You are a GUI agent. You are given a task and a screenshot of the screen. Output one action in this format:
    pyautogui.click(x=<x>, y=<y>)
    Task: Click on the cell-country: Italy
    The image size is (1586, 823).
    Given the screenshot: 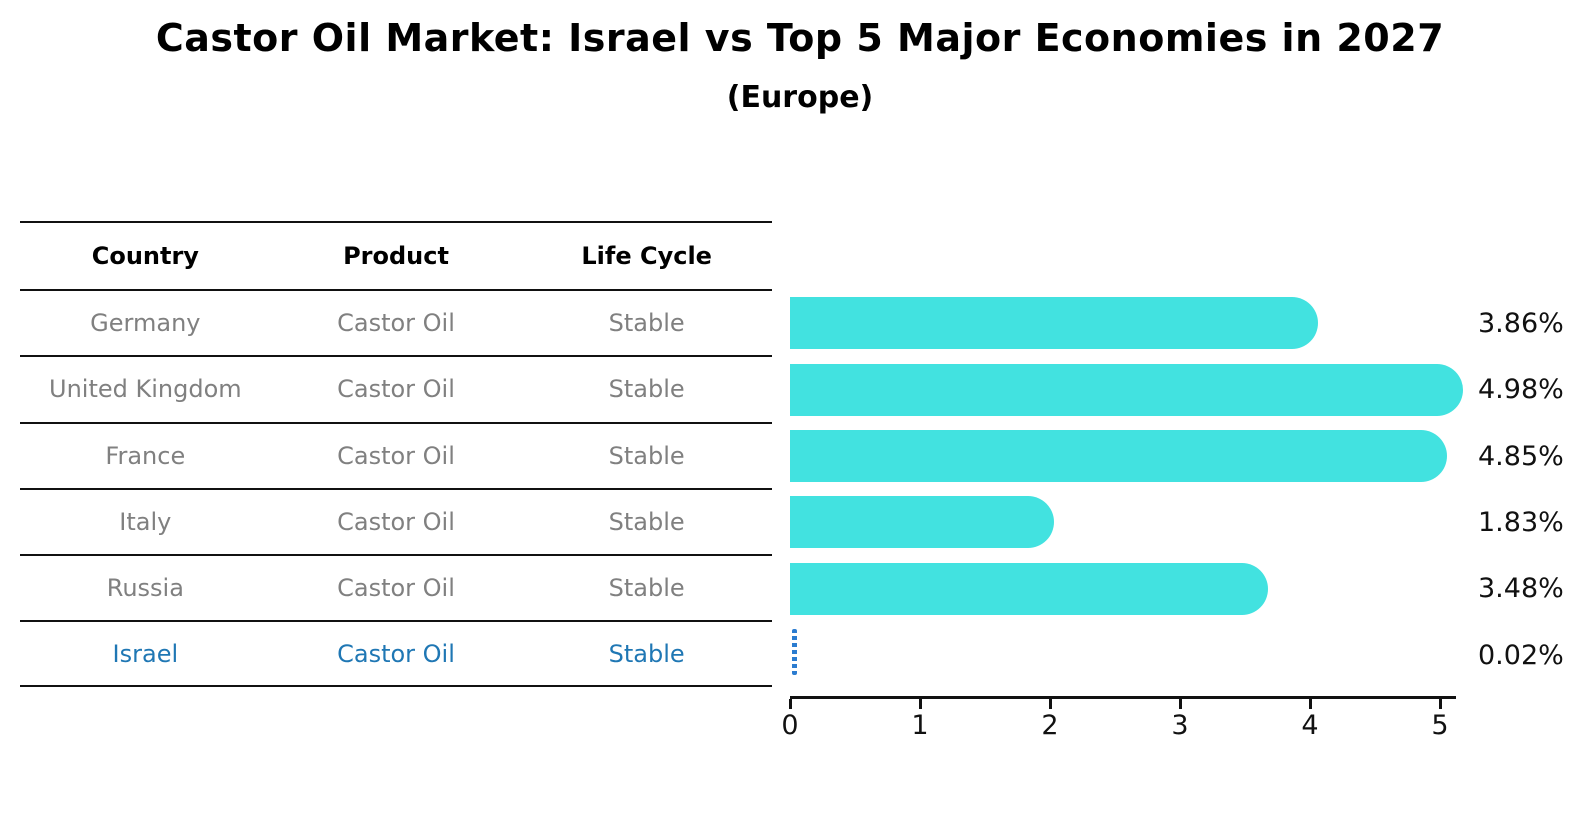 What is the action you would take?
    pyautogui.click(x=145, y=522)
    